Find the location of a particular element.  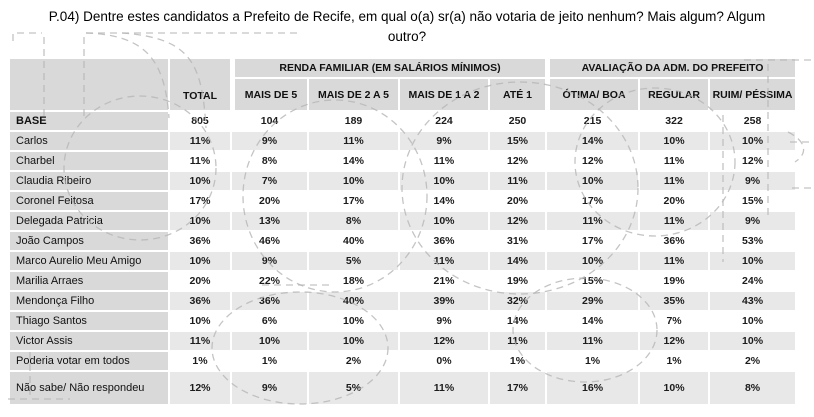

data-cell: 0% is located at coordinates (444, 361).